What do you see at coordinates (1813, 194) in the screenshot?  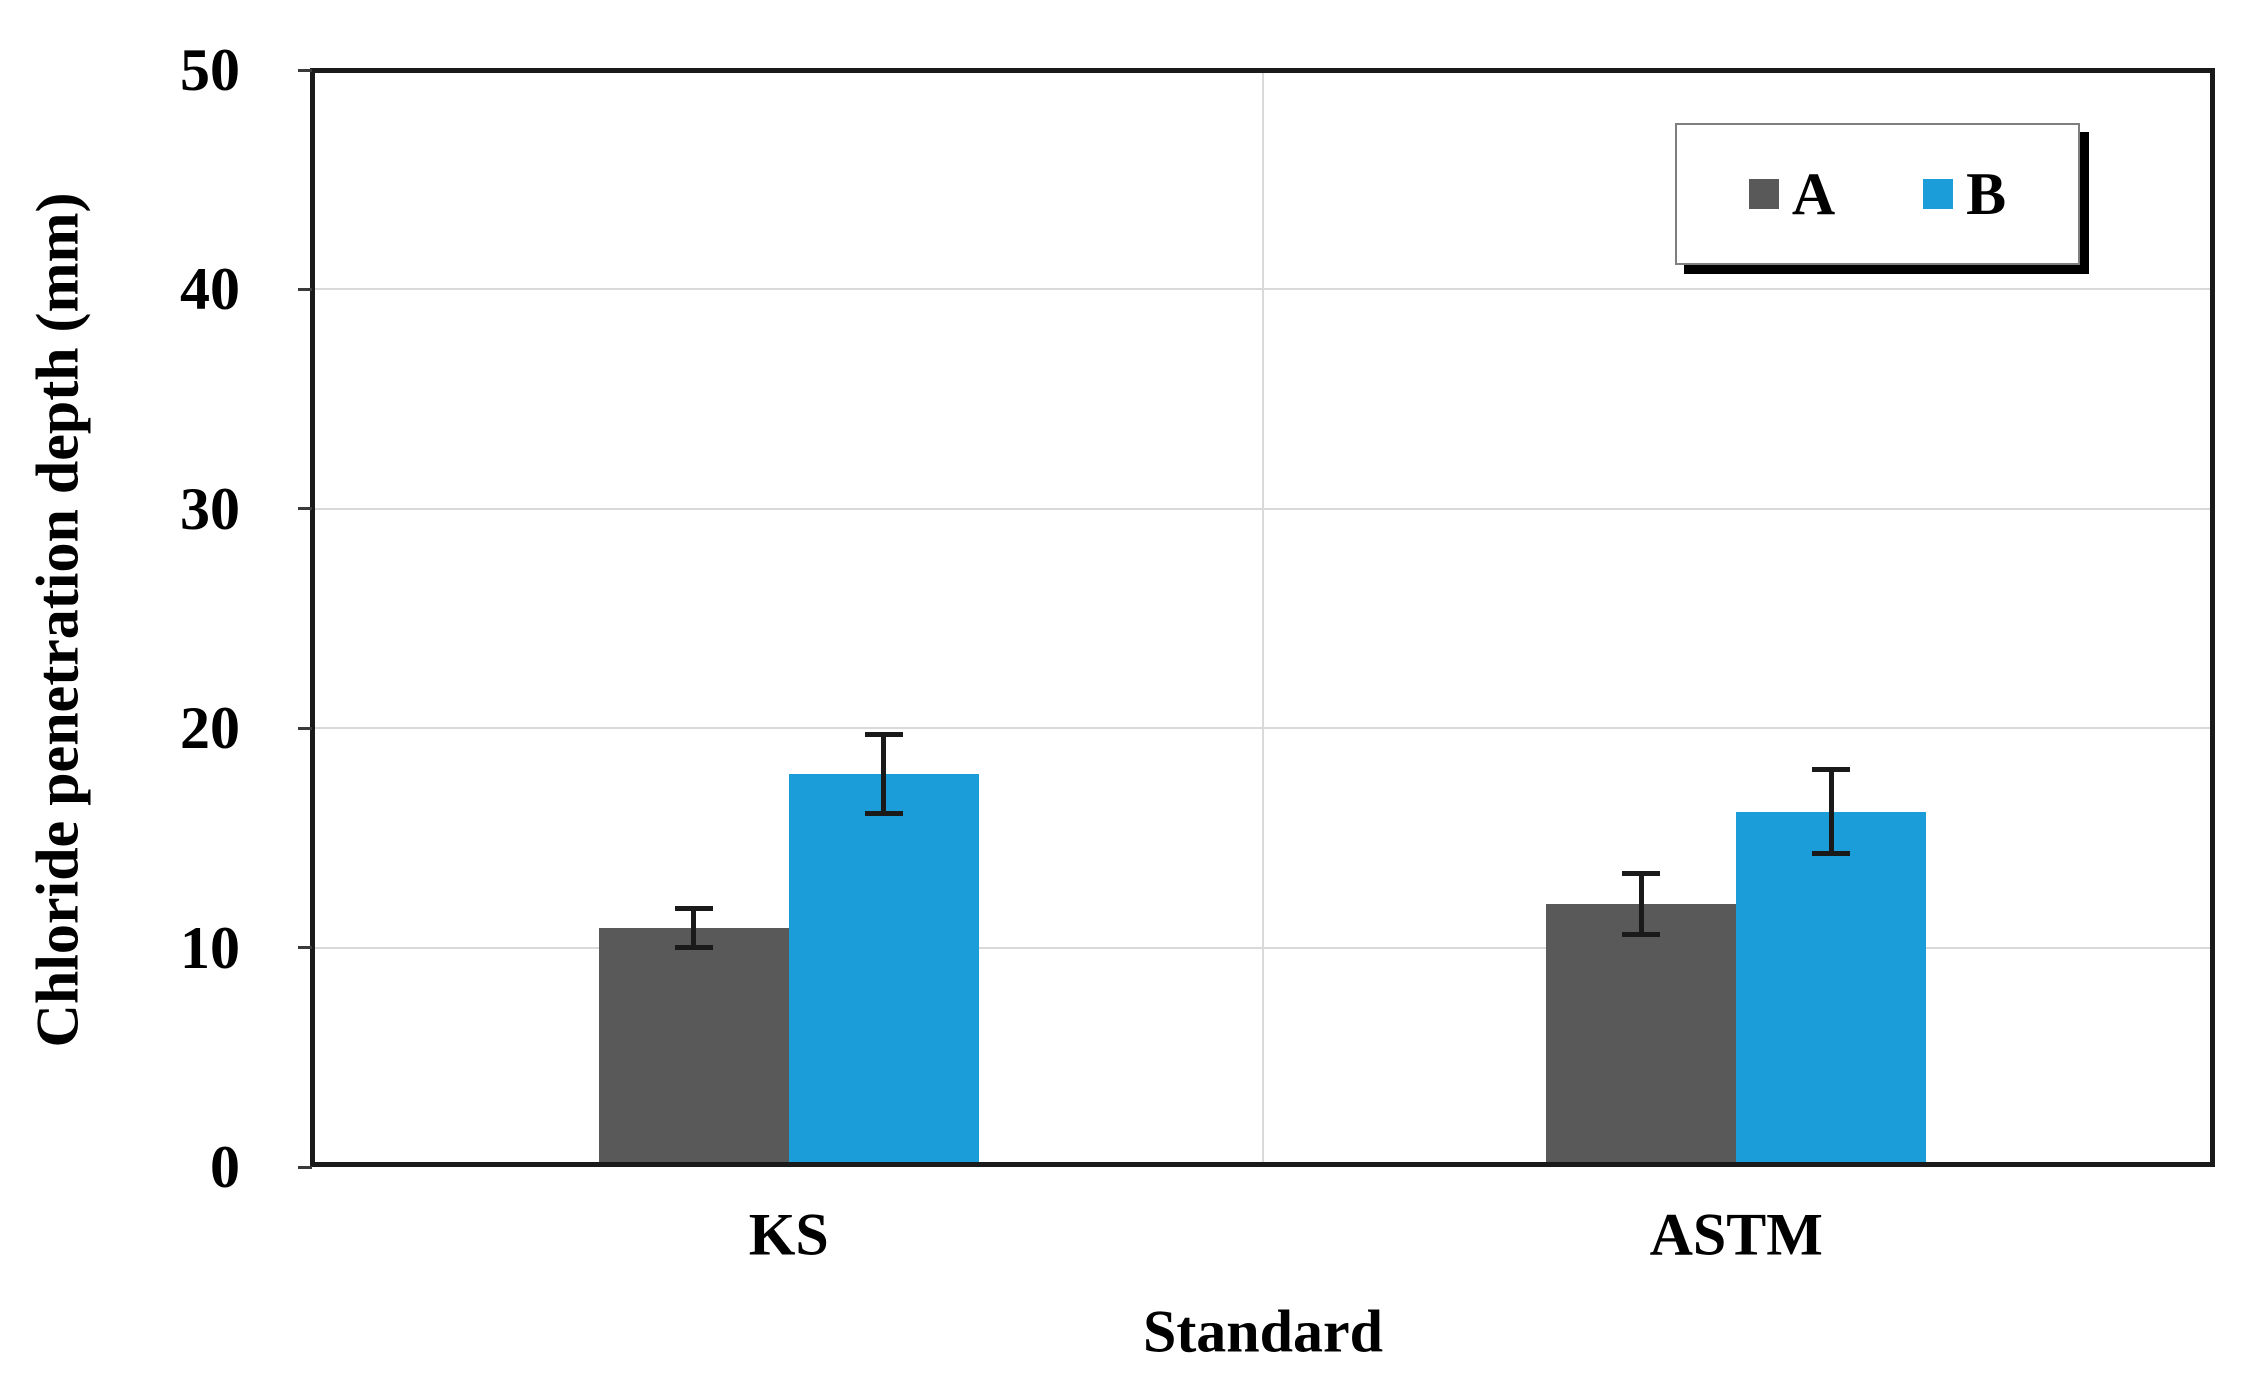 I see `legend-label-a: A` at bounding box center [1813, 194].